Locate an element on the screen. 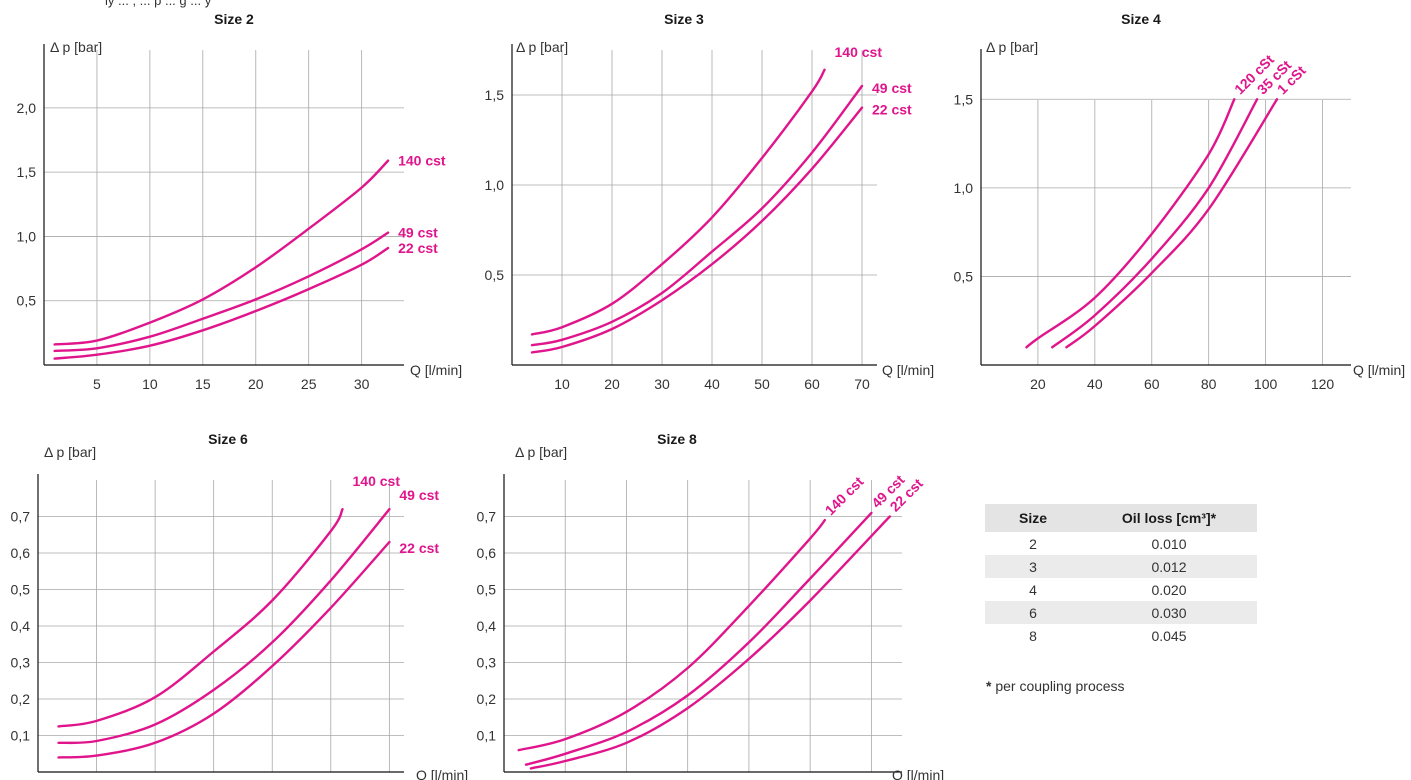  table-row: 6 0.030 is located at coordinates (1121, 612).